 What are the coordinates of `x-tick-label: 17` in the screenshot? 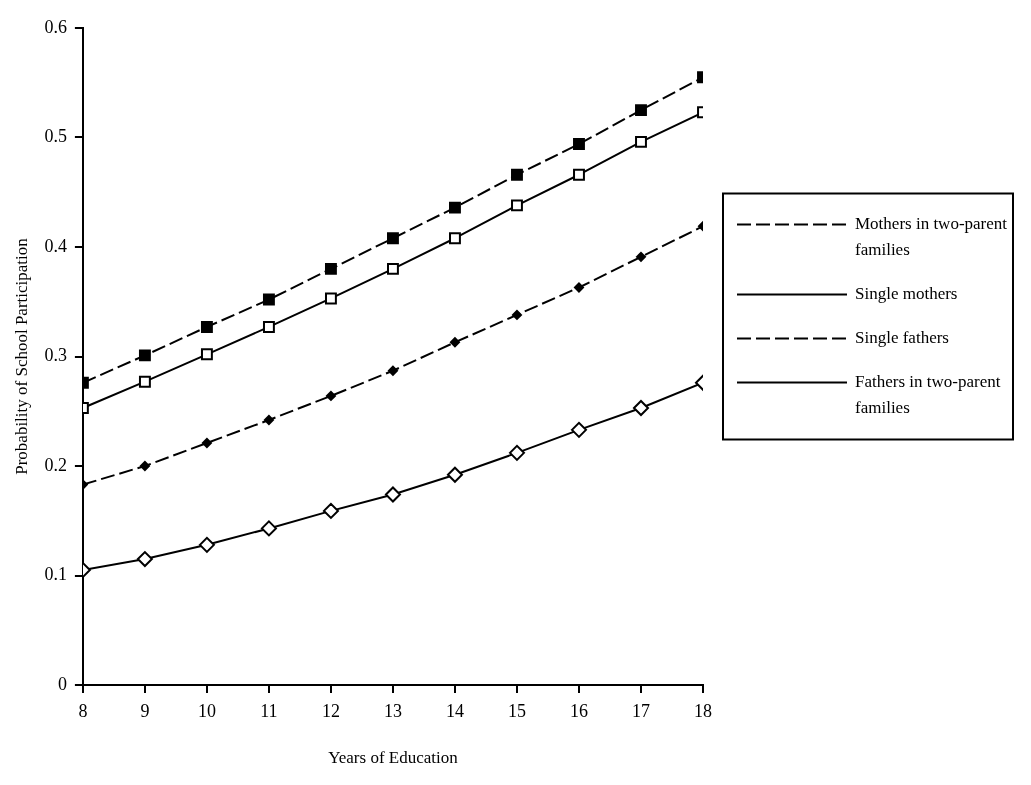 It's located at (640, 710).